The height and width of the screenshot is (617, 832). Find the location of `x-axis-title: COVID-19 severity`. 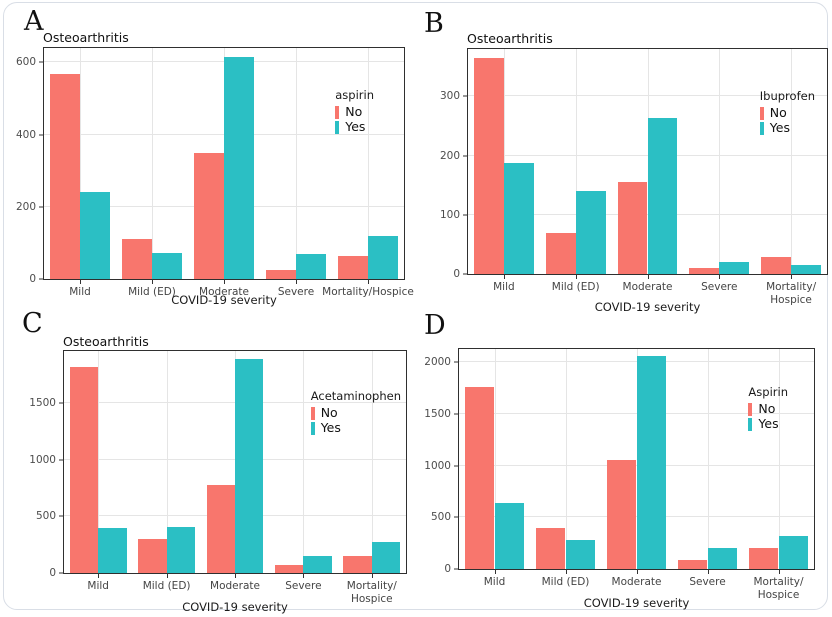

x-axis-title: COVID-19 severity is located at coordinates (235, 607).